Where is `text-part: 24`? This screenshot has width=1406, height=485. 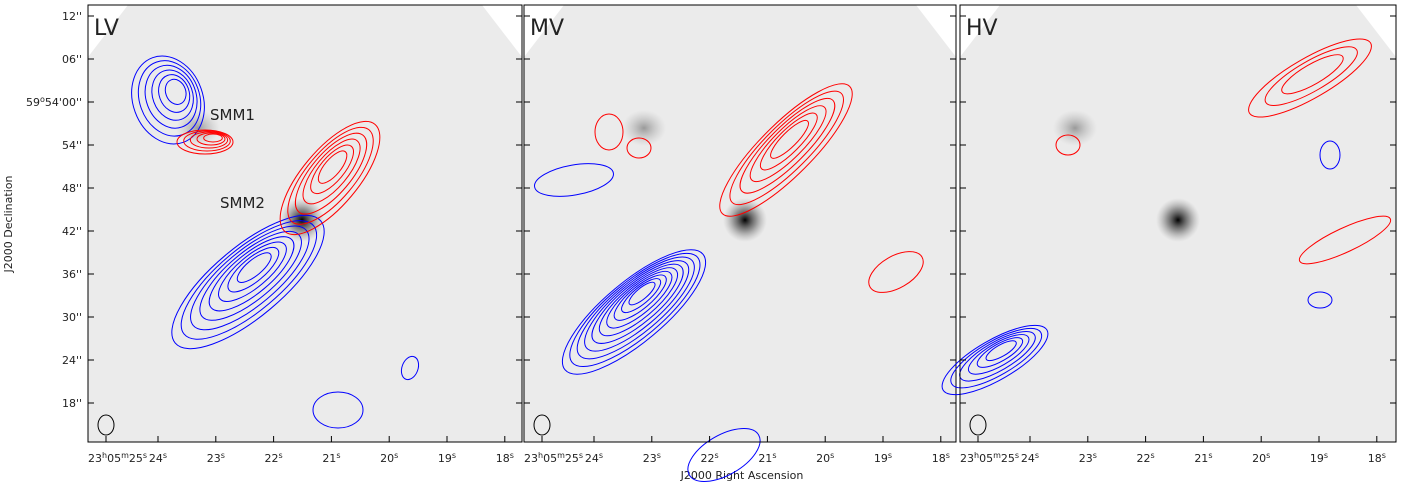 text-part: 24 is located at coordinates (156, 458).